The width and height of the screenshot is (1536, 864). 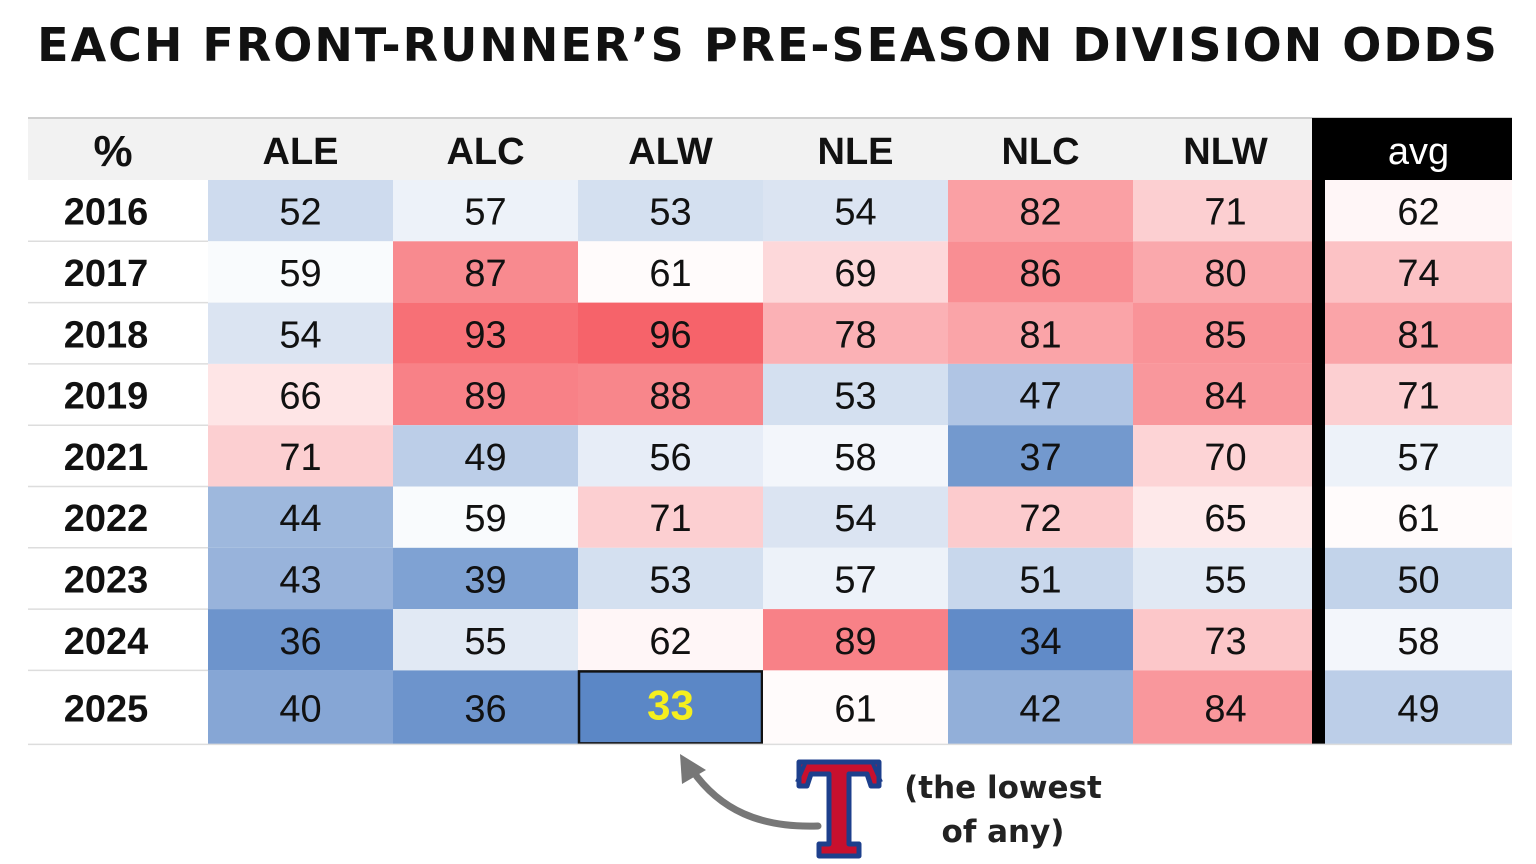 I want to click on cell-value-label: 71, so click(x=1225, y=213).